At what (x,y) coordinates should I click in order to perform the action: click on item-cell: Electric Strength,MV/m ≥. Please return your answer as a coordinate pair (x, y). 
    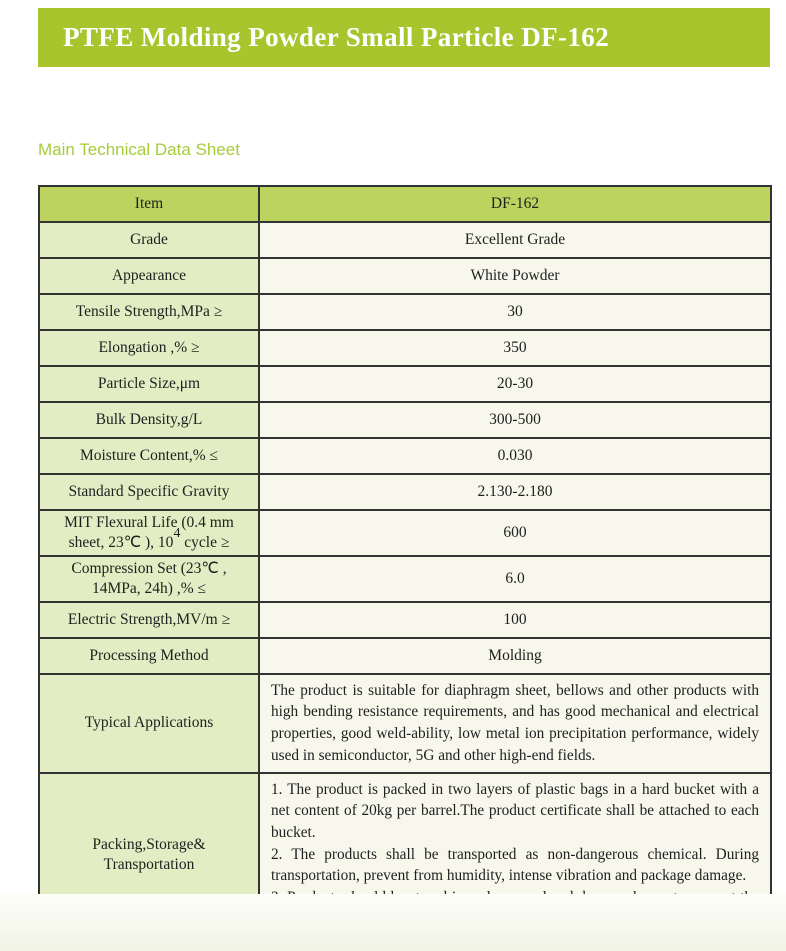
    Looking at the image, I should click on (149, 619).